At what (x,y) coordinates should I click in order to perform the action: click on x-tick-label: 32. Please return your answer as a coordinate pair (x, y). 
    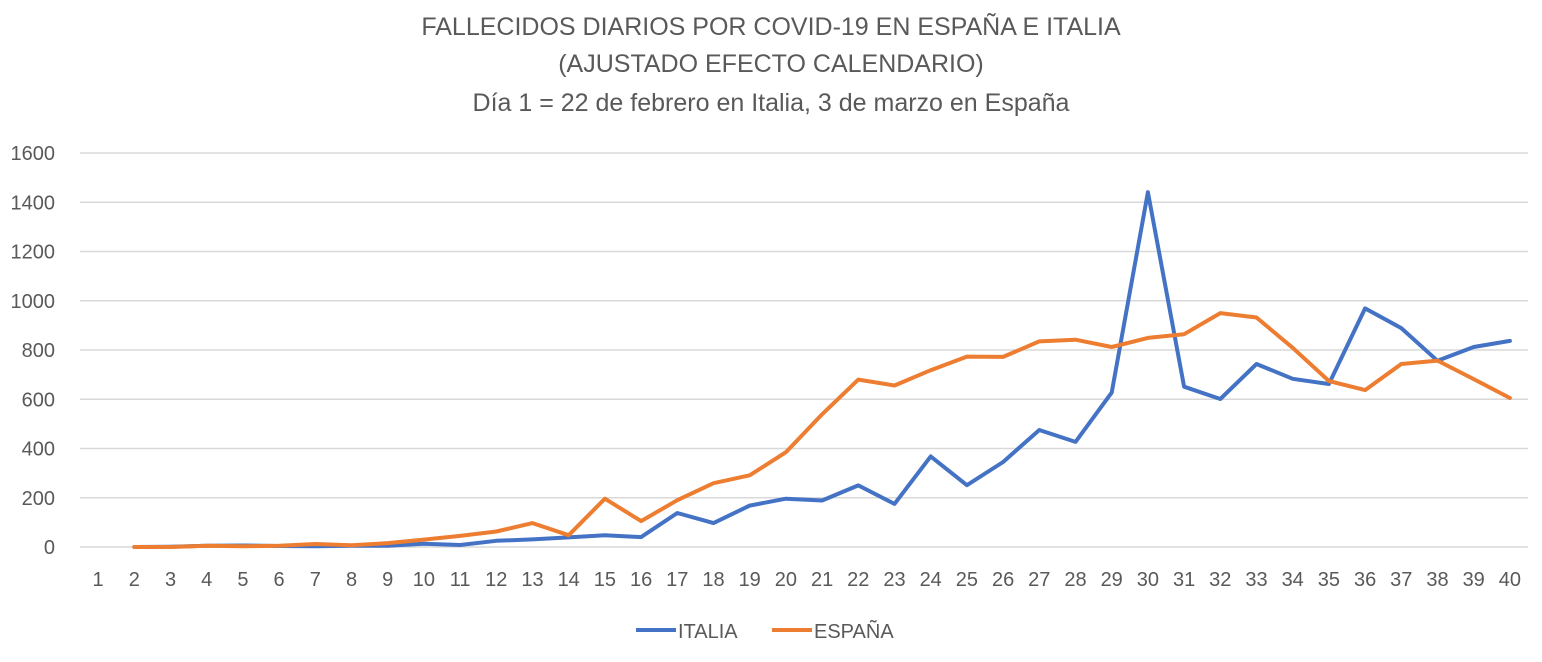
    Looking at the image, I should click on (1220, 580).